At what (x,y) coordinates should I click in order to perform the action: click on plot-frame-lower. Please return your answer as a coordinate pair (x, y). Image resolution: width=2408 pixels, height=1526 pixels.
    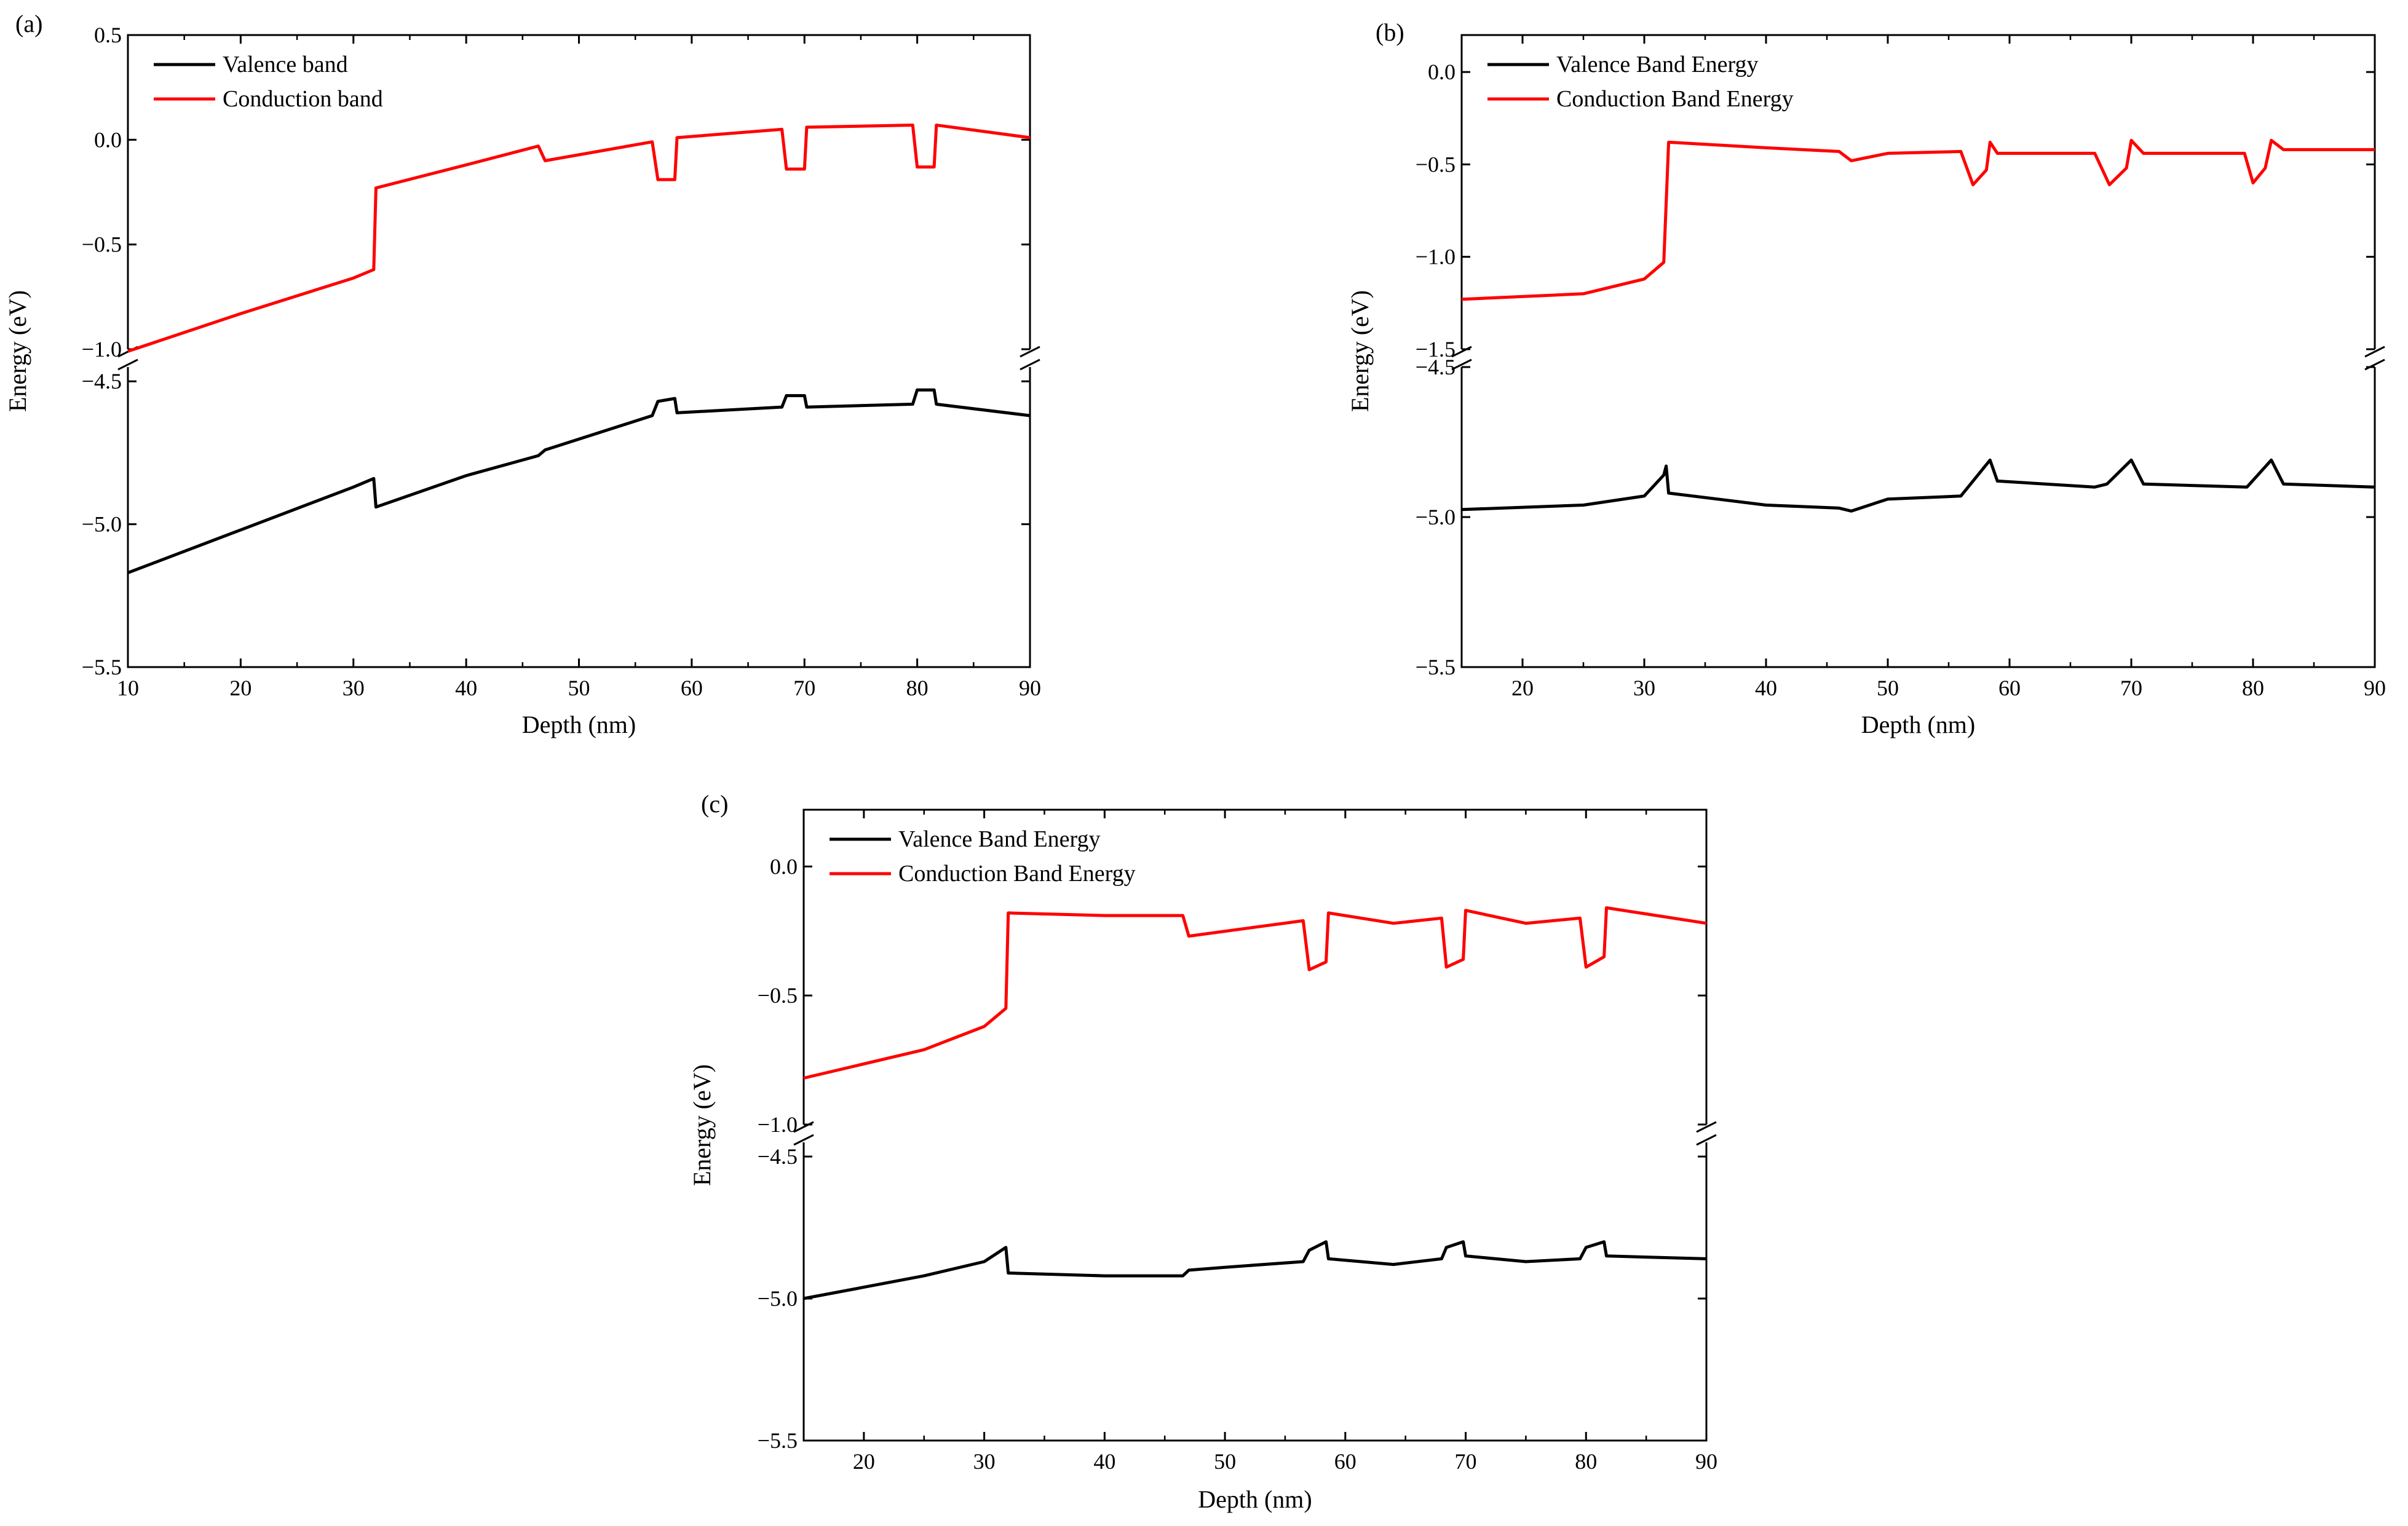
    Looking at the image, I should click on (1255, 1292).